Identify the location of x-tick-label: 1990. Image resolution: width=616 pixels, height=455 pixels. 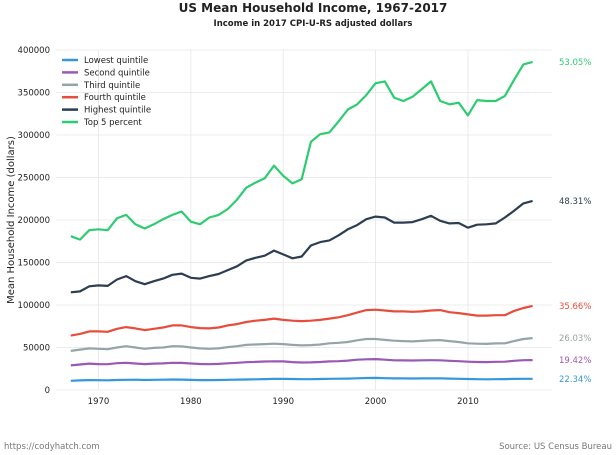
(283, 402).